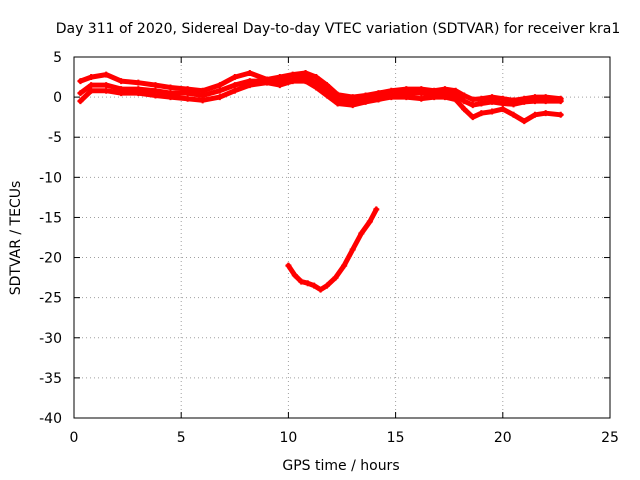  What do you see at coordinates (50, 178) in the screenshot?
I see `y-tick-label: -10` at bounding box center [50, 178].